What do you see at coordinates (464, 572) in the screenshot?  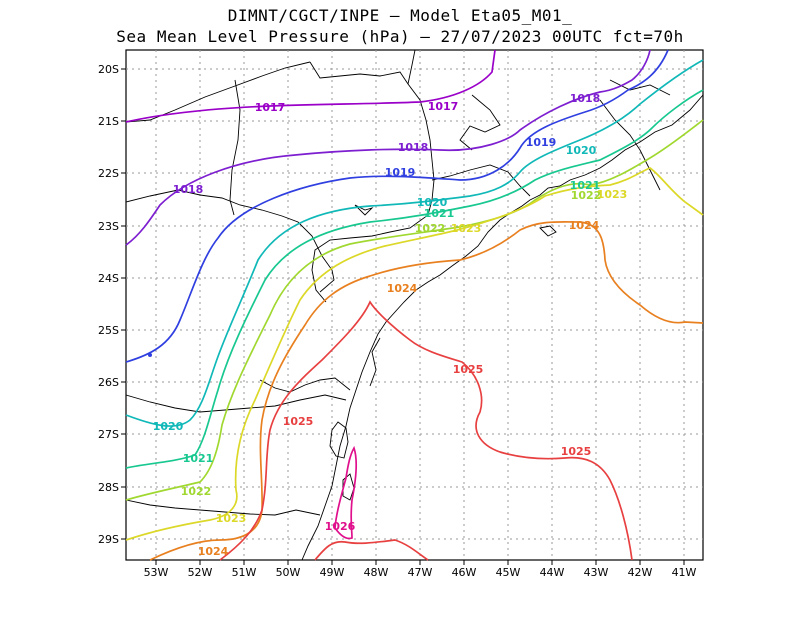 I see `lon-label: 46W` at bounding box center [464, 572].